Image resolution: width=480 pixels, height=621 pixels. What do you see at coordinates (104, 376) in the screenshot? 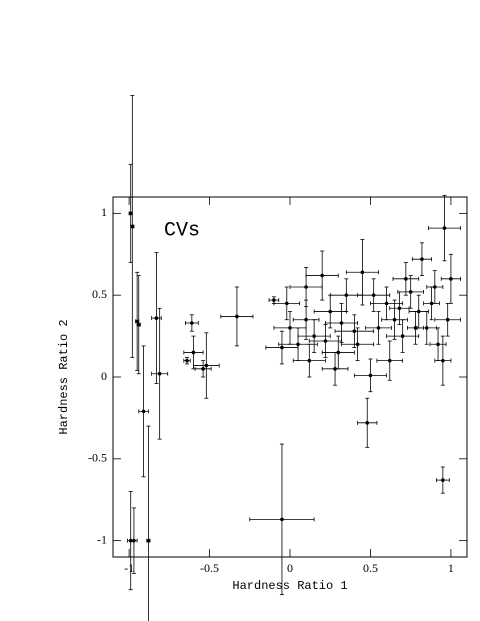
I see `y-tick-label: 0` at bounding box center [104, 376].